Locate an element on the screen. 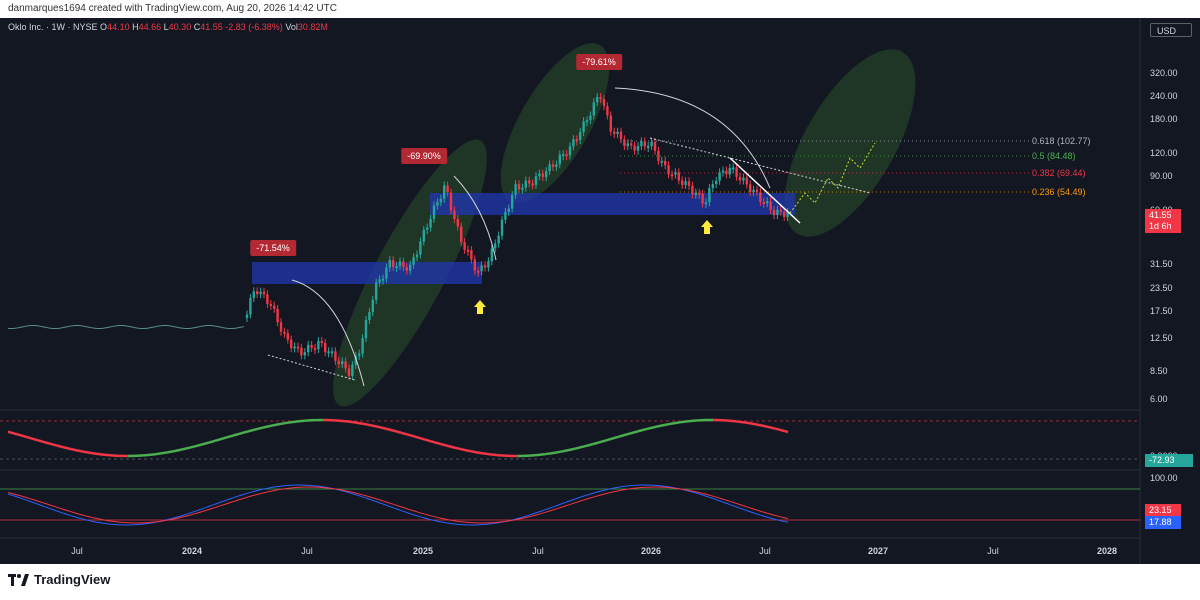 The width and height of the screenshot is (1200, 600). symbol-name: Oklo Inc. · 1W · NYSE is located at coordinates (53, 27).